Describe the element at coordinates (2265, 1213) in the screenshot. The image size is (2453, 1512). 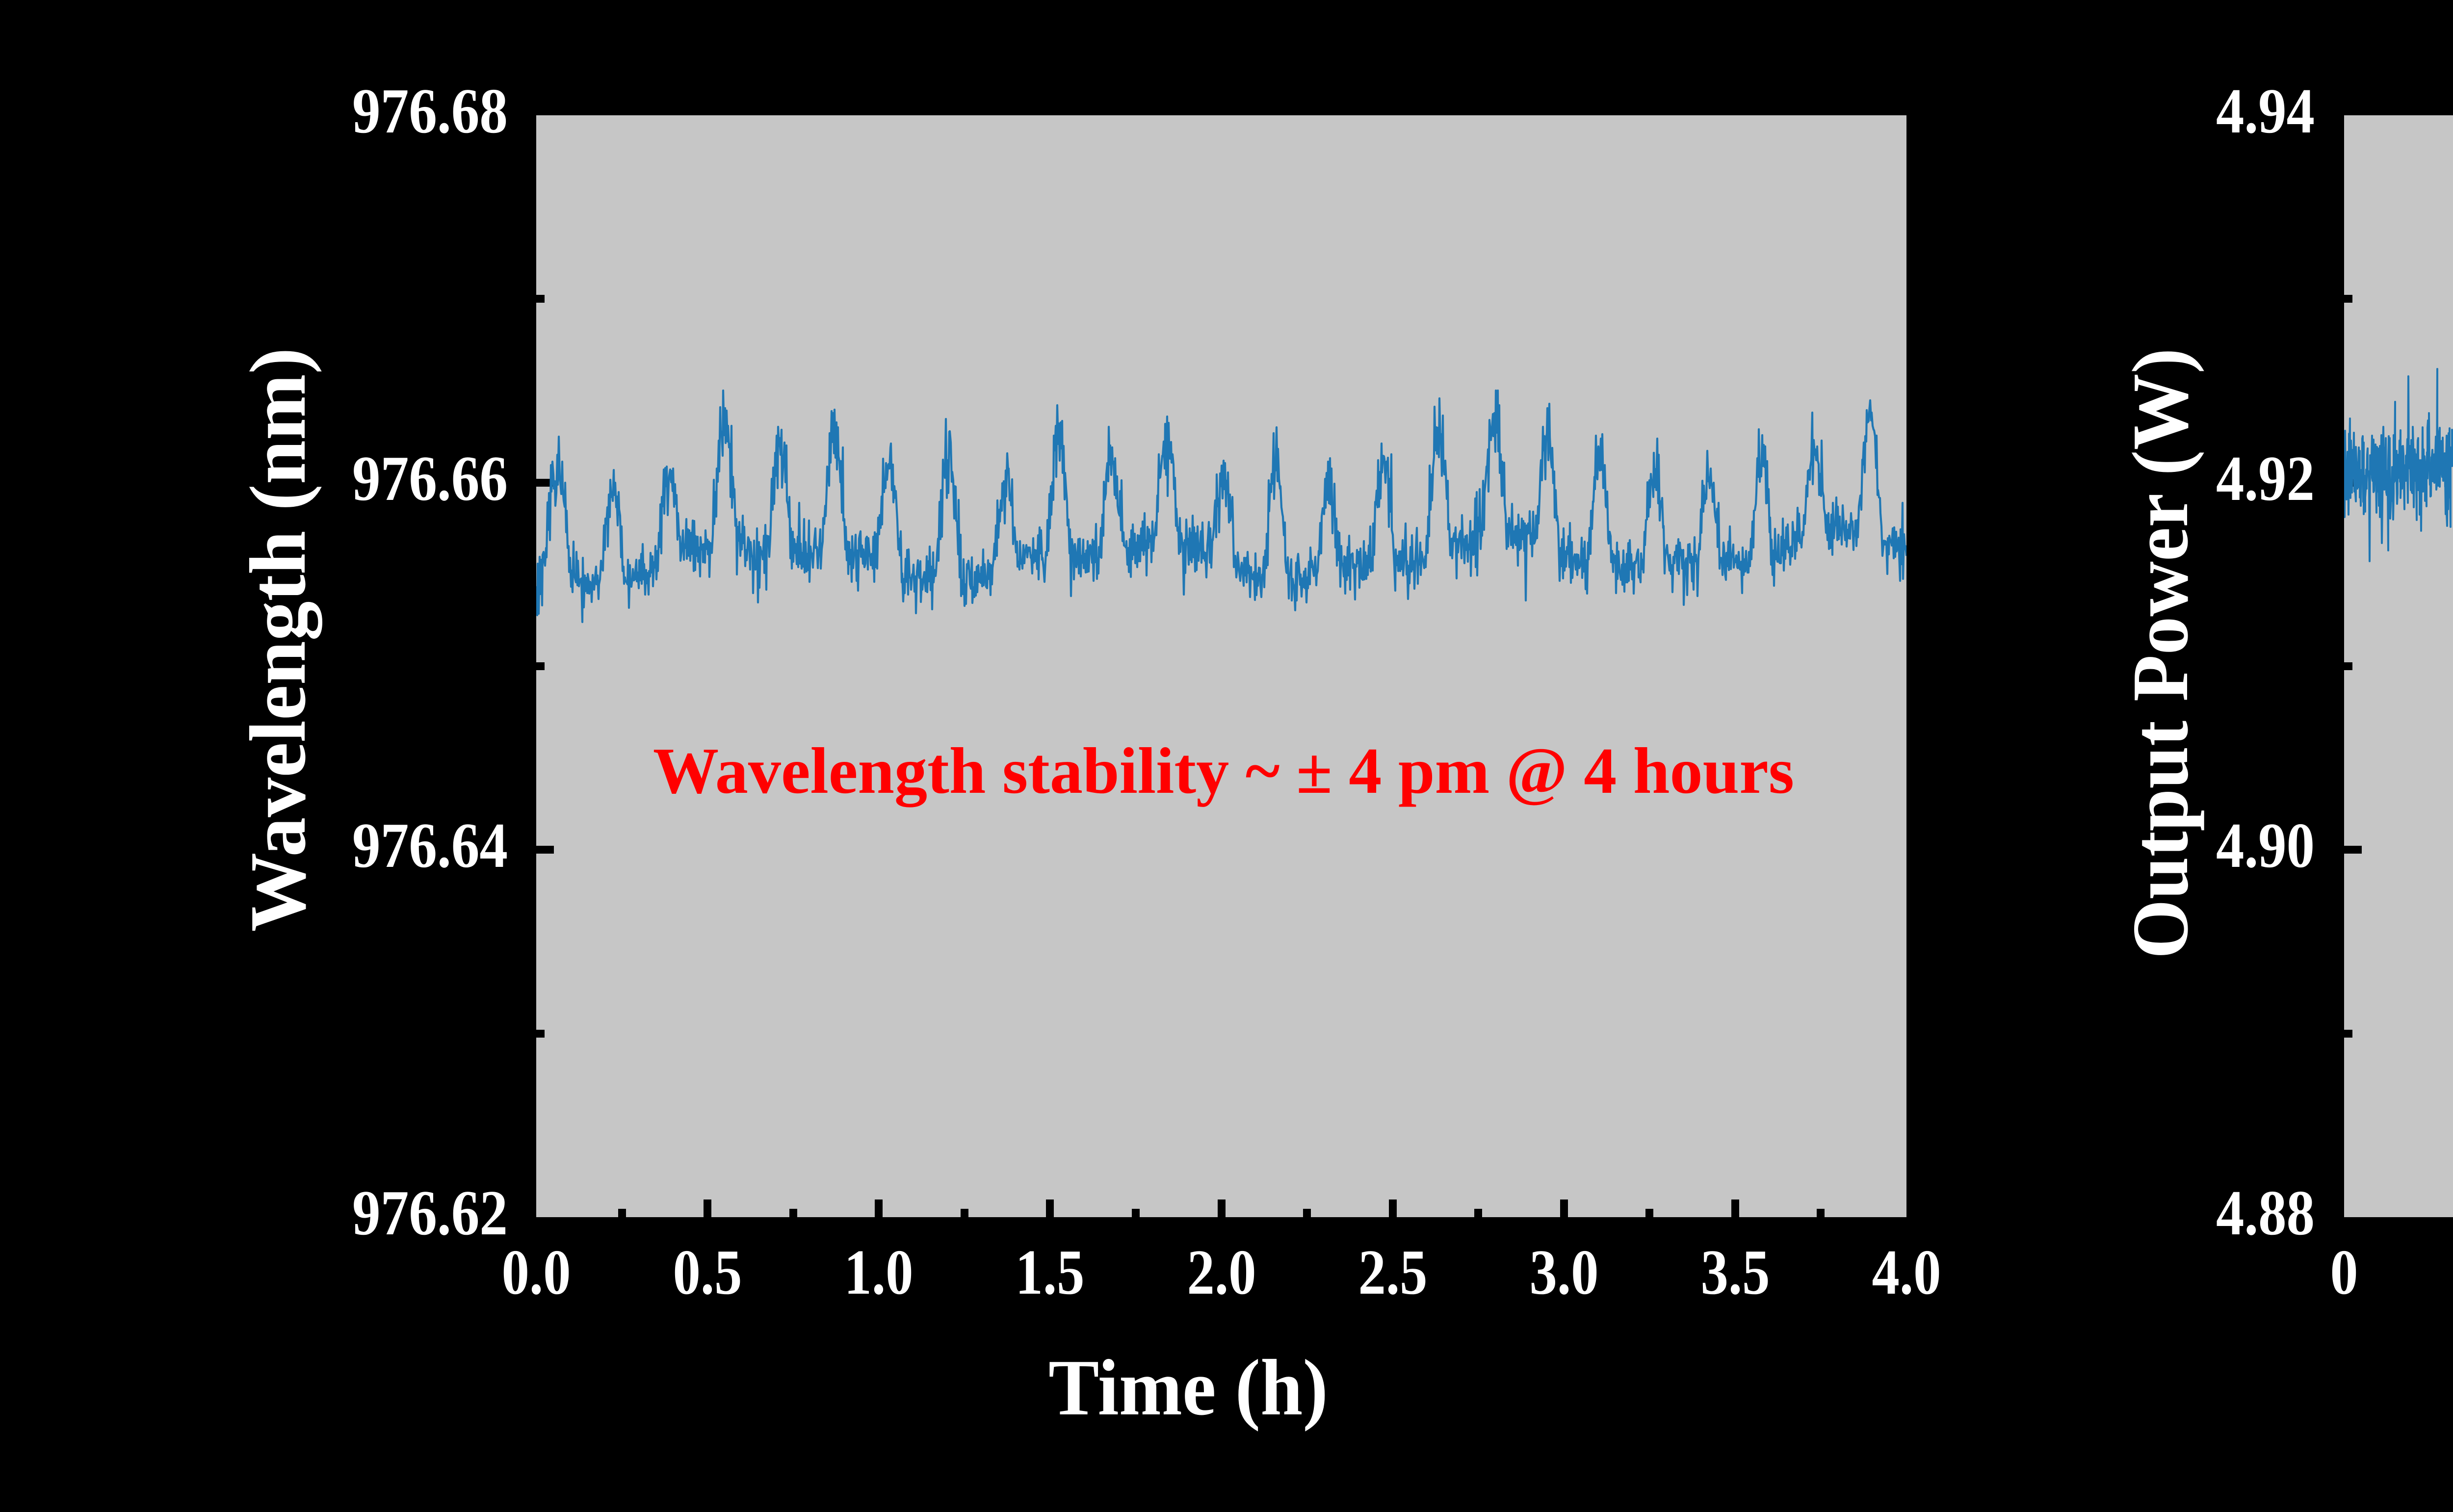
I see `svg-text: 4.88` at that location.